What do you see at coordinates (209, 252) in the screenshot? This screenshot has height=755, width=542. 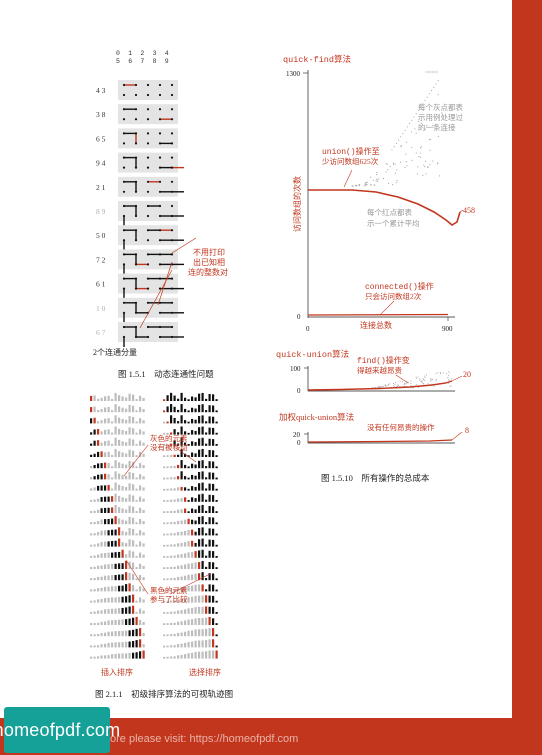 I see `annotation-line-1: 不用打印` at bounding box center [209, 252].